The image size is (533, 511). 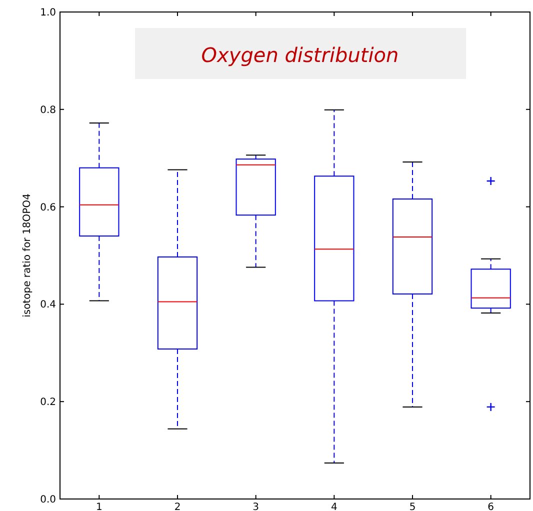 I want to click on y-tick-label: 0.8, so click(x=48, y=110).